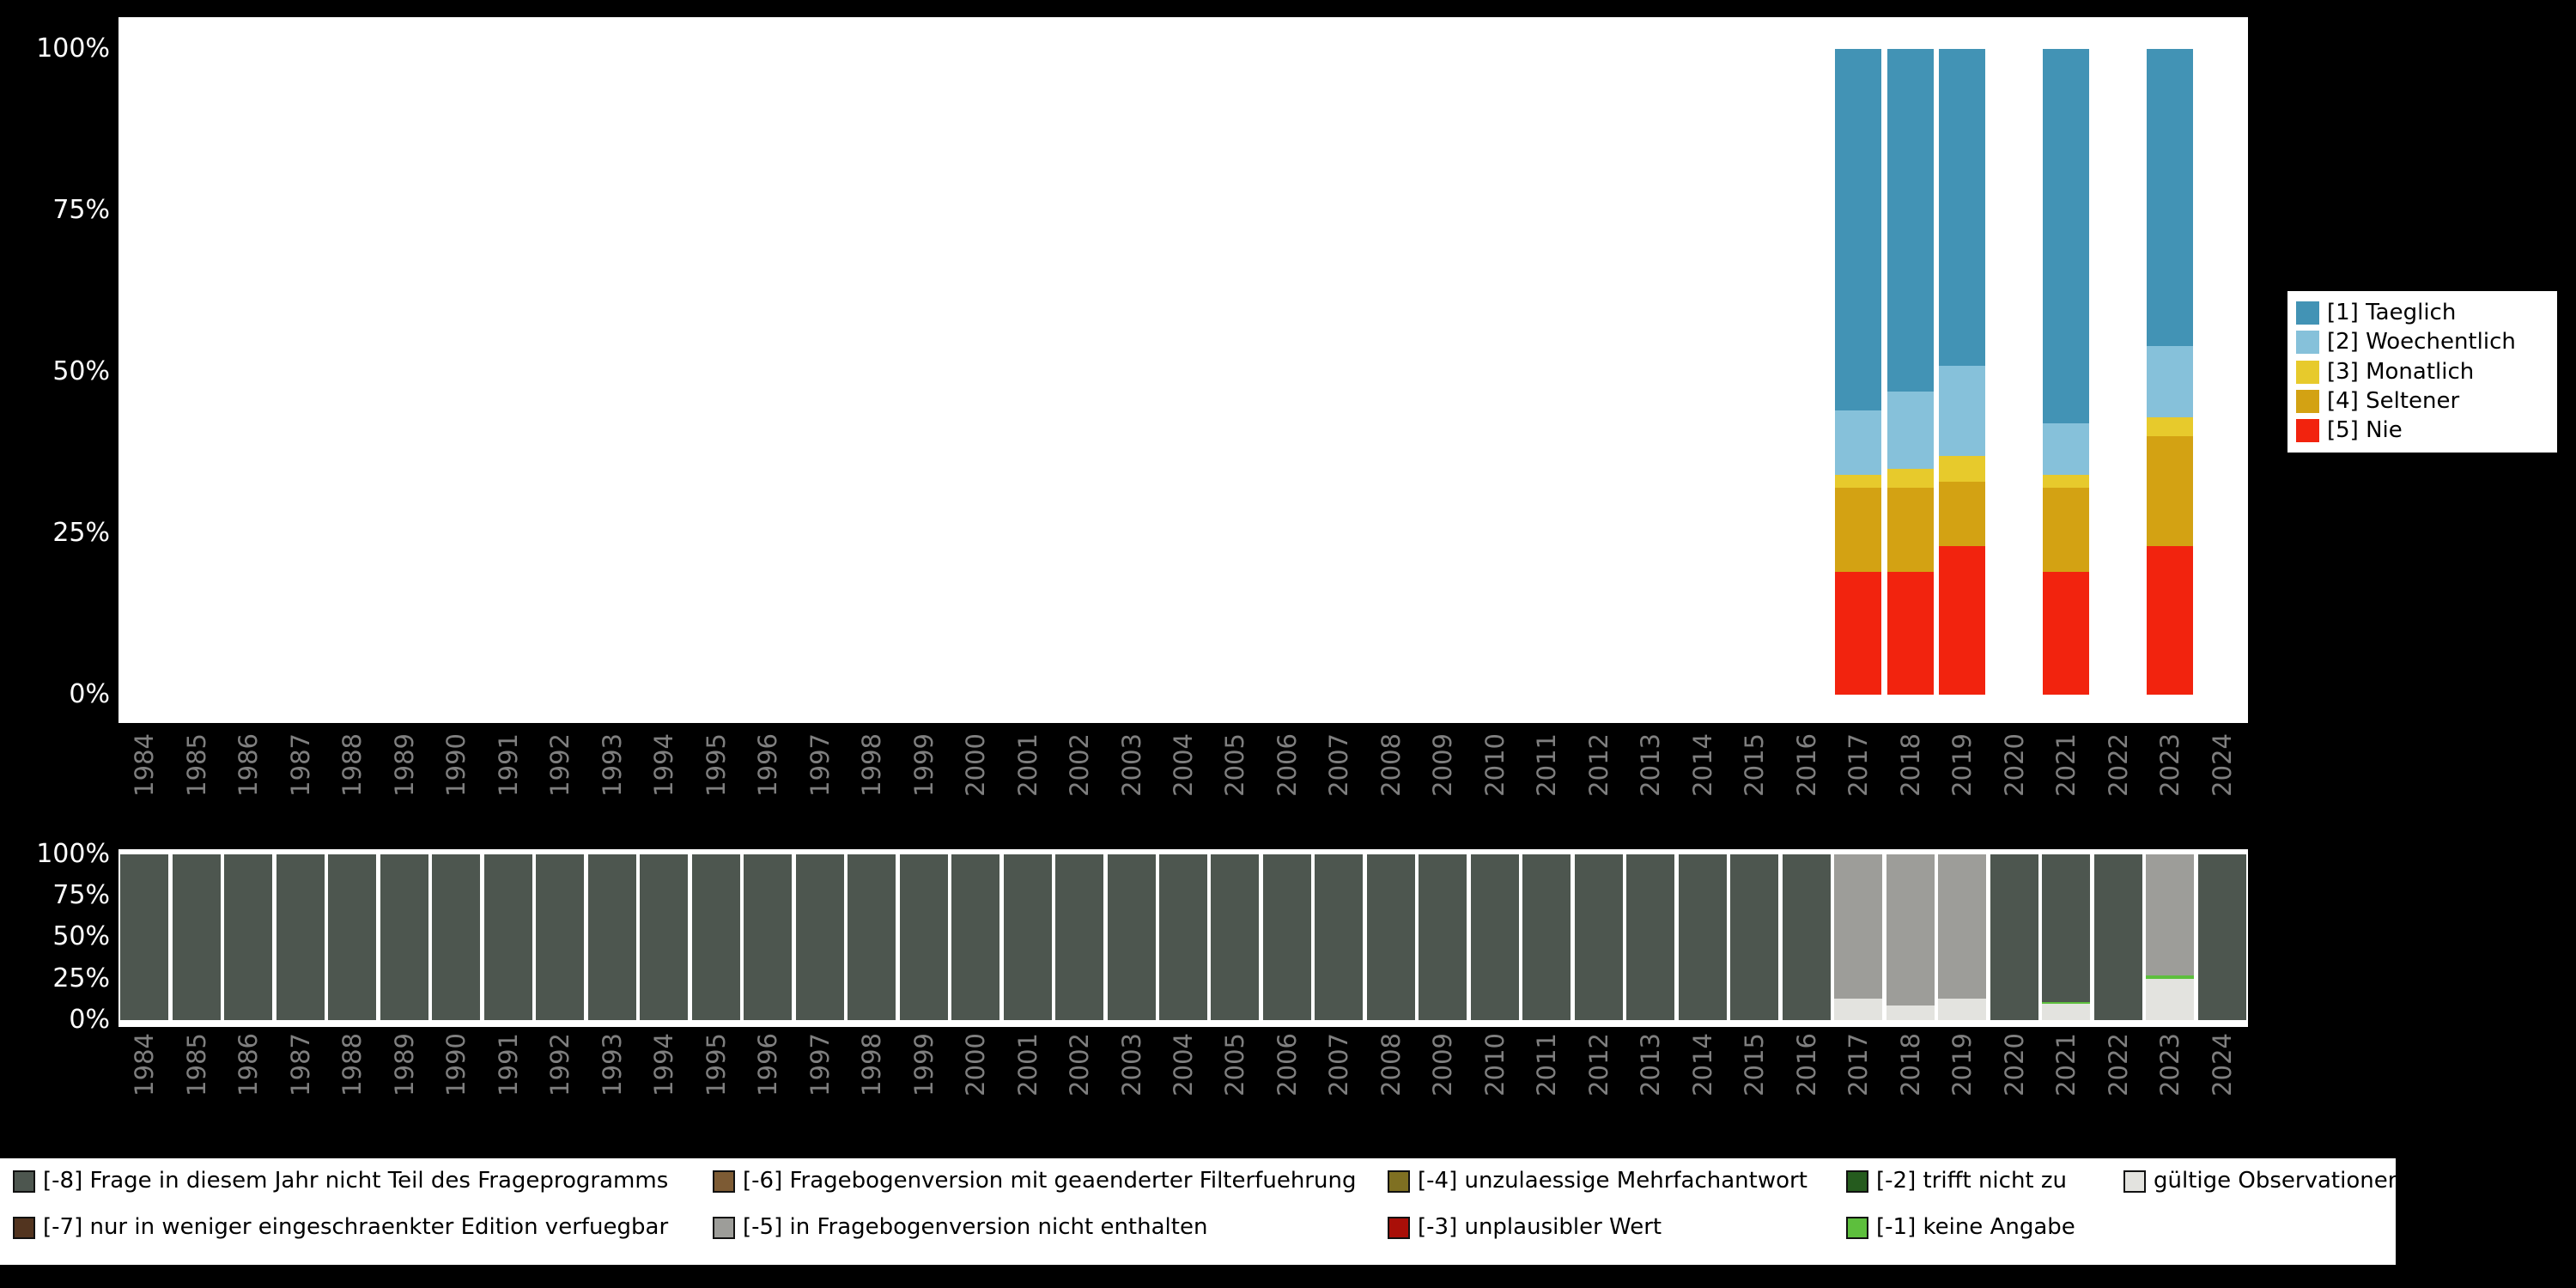 The width and height of the screenshot is (2576, 1288). I want to click on missing-bar-2014, so click(1703, 937).